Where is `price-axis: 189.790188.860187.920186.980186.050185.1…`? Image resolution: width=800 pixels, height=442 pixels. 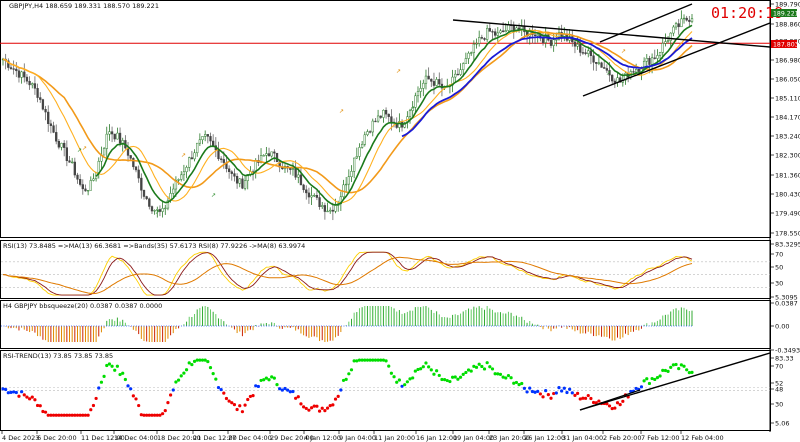 price-axis: 189.790188.860187.920186.980186.050185.1… is located at coordinates (785, 119).